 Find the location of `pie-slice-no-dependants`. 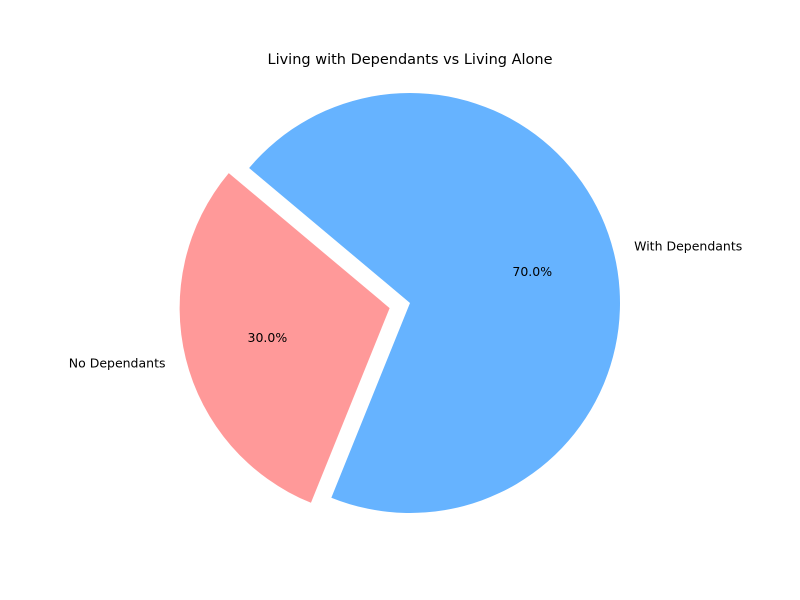

pie-slice-no-dependants is located at coordinates (284, 338).